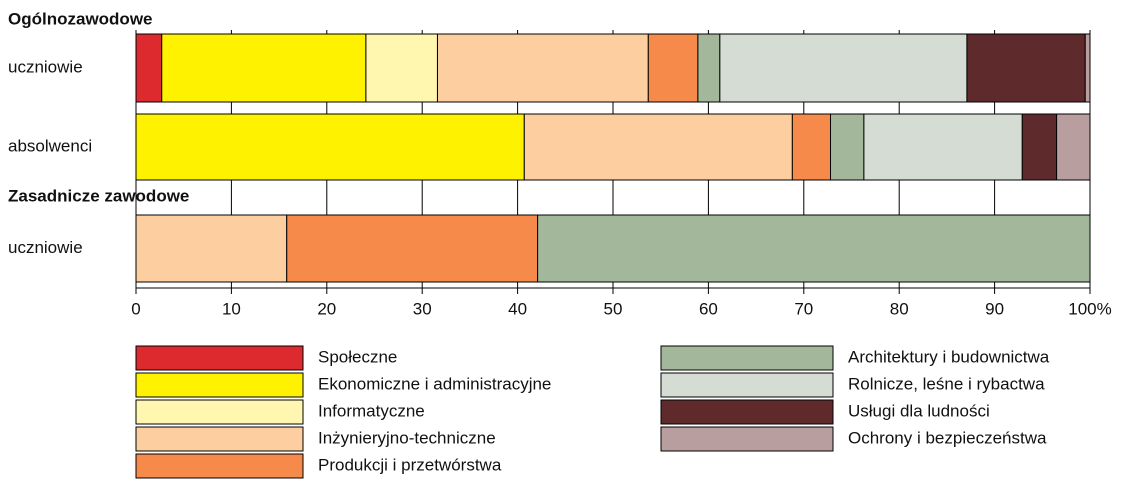 This screenshot has height=485, width=1122. I want to click on category-label: absolwenci, so click(50, 145).